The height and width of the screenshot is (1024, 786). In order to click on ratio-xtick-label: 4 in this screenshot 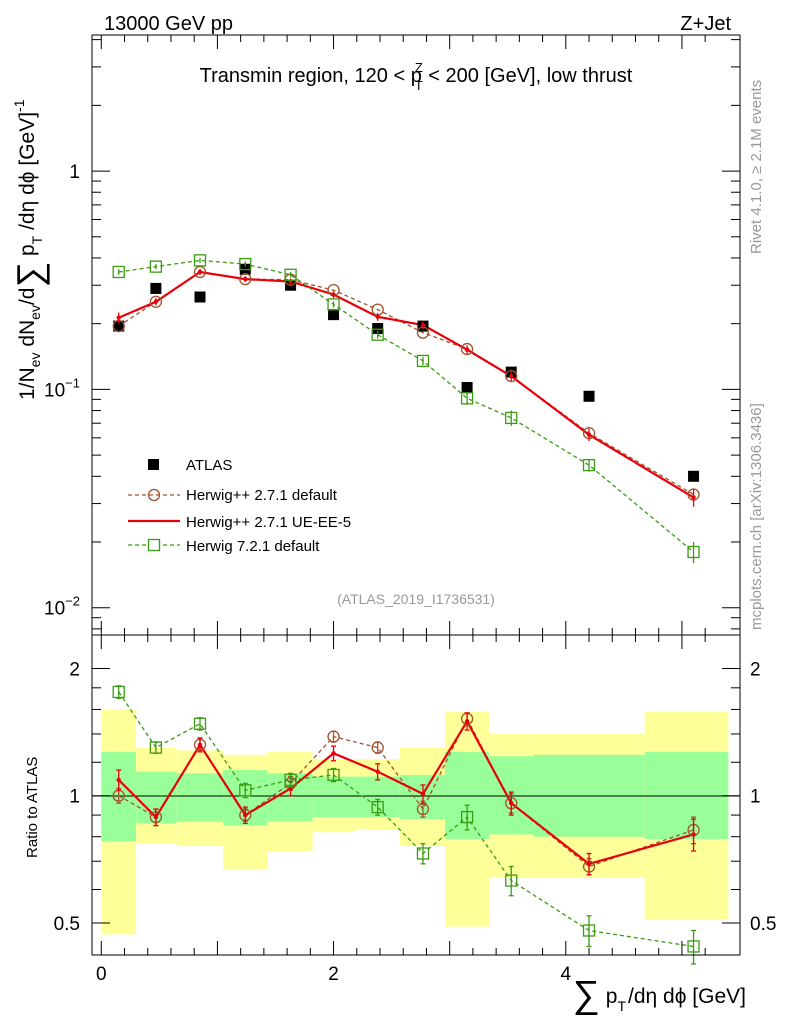, I will do `click(566, 974)`.